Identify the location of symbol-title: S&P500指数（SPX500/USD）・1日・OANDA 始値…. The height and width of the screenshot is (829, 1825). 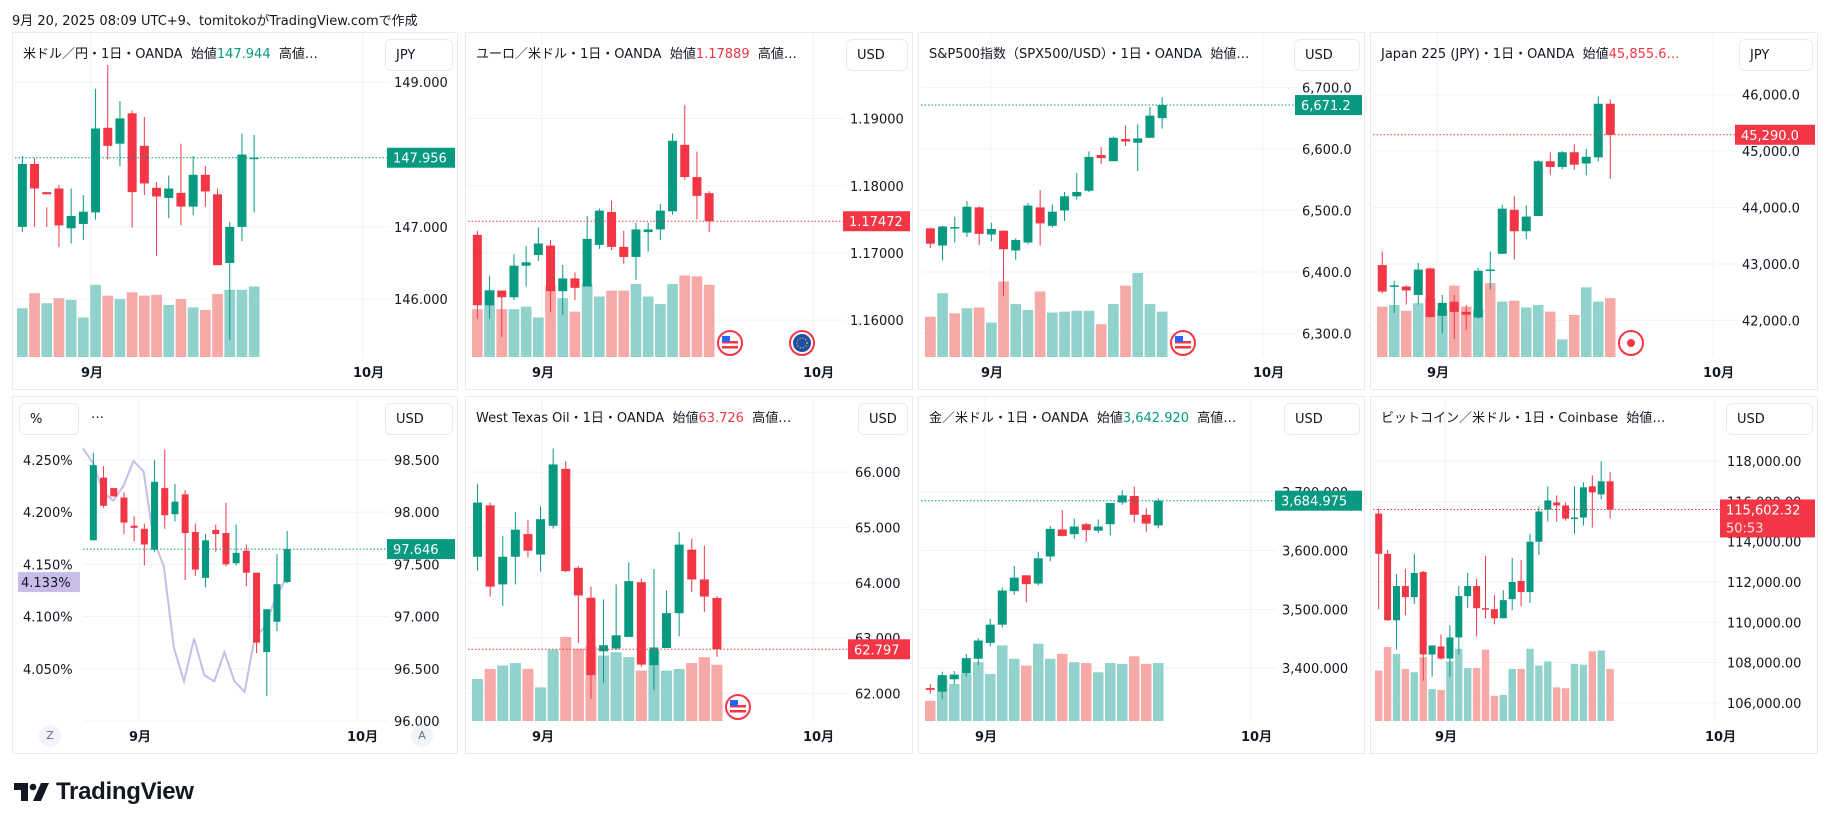
(1089, 52).